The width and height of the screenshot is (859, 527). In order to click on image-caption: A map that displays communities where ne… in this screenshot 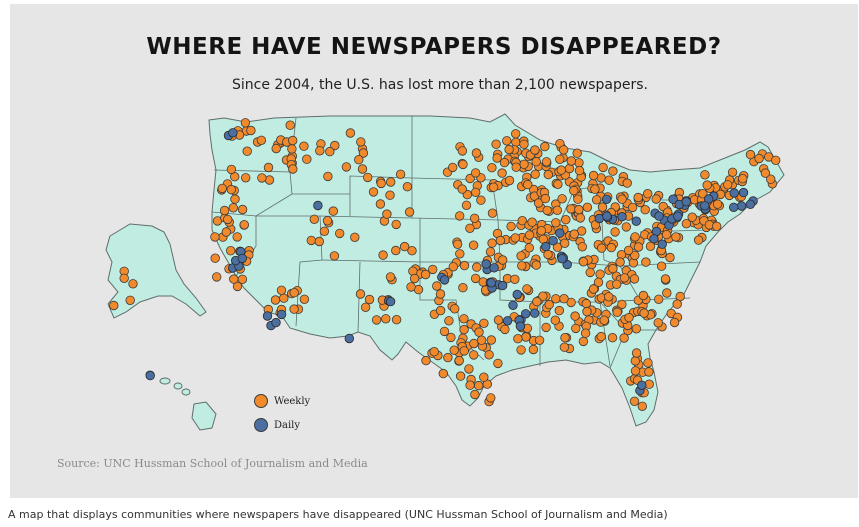, I will do `click(338, 514)`.